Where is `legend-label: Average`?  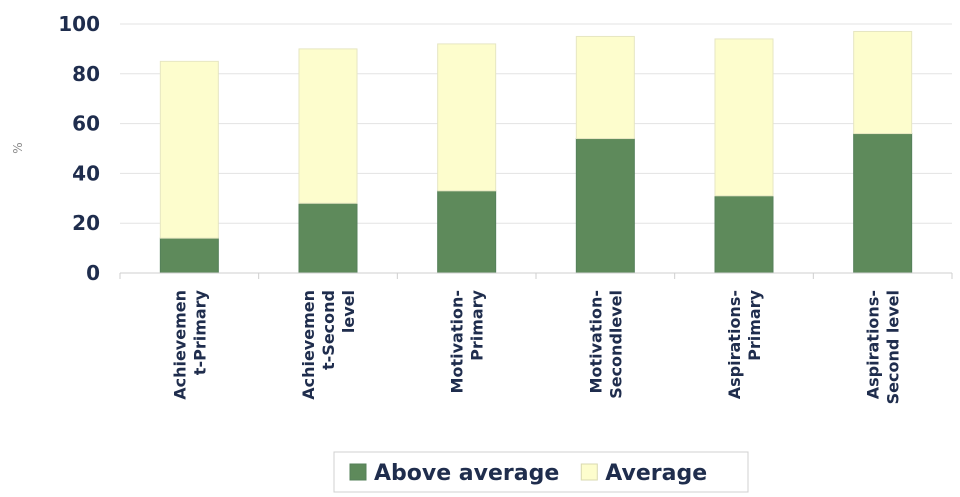
legend-label: Average is located at coordinates (656, 473).